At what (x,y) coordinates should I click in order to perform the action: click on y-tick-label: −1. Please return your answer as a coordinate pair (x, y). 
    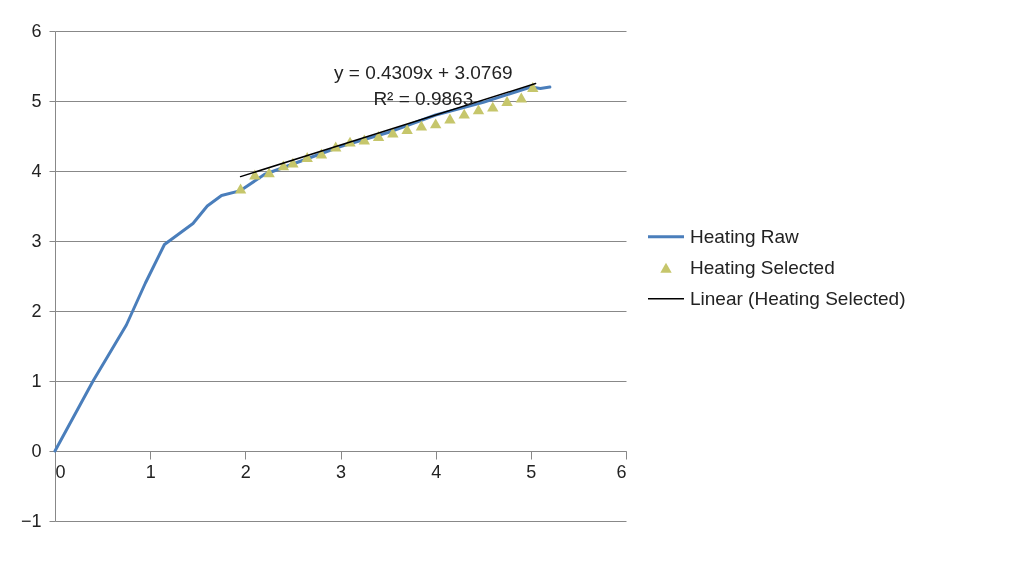
    Looking at the image, I should click on (31, 520).